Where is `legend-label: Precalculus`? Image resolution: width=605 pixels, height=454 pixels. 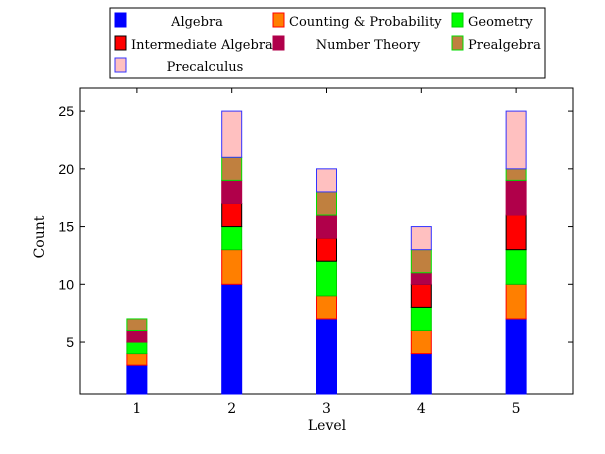
legend-label: Precalculus is located at coordinates (205, 67).